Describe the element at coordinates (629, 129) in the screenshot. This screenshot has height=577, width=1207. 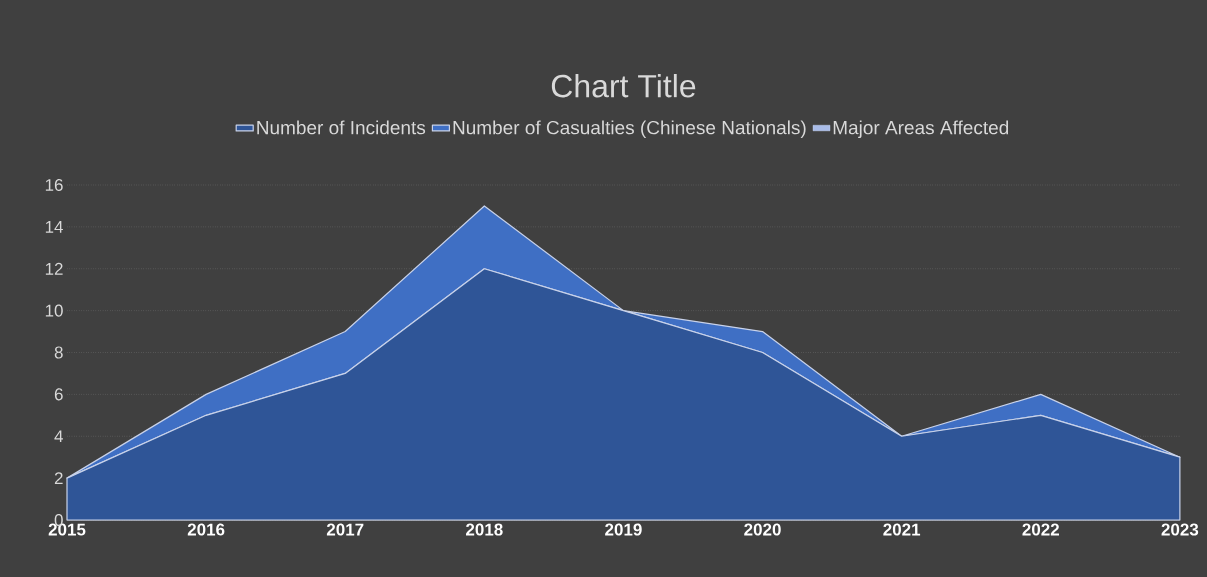
I see `legend-label: Number of Casualties (Chinese Nationals)` at that location.